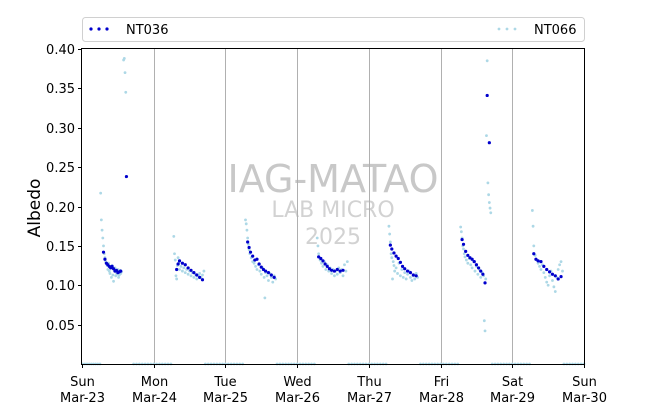  Describe the element at coordinates (584, 398) in the screenshot. I see `x-tick-date-7: Mar-30` at that location.